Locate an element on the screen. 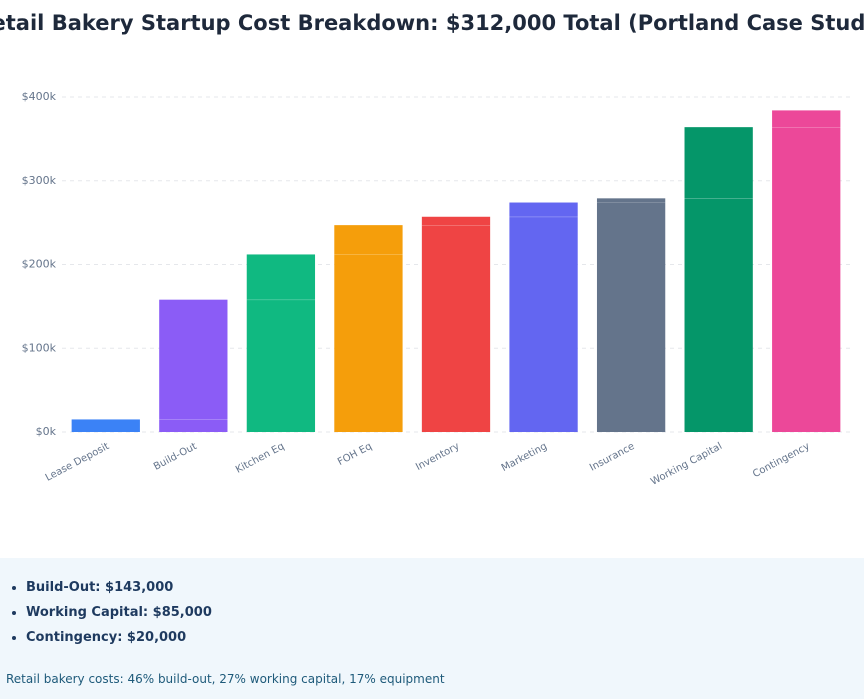 The image size is (864, 699). x-tick-label: Lease Deposit is located at coordinates (77, 462).